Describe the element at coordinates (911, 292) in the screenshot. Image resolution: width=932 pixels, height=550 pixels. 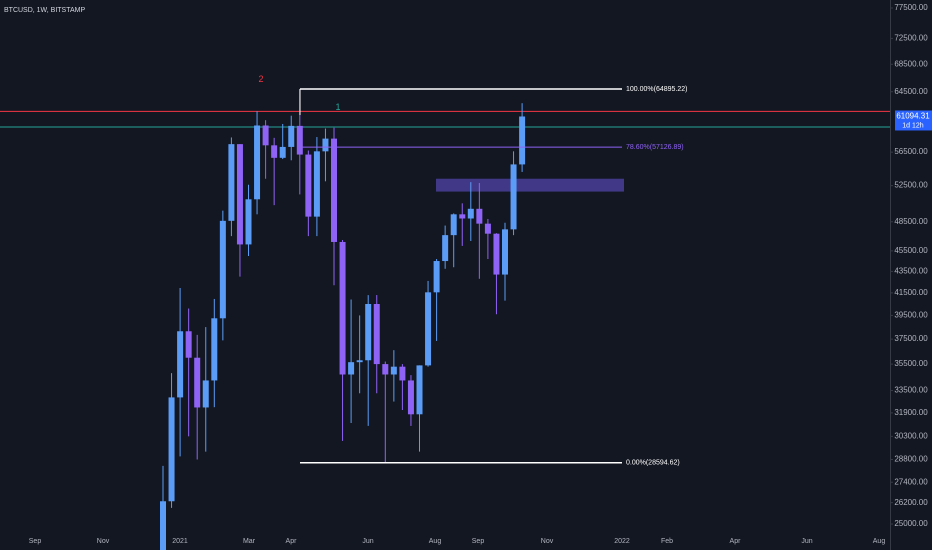
I see `y-tick-label: 41500.00` at that location.